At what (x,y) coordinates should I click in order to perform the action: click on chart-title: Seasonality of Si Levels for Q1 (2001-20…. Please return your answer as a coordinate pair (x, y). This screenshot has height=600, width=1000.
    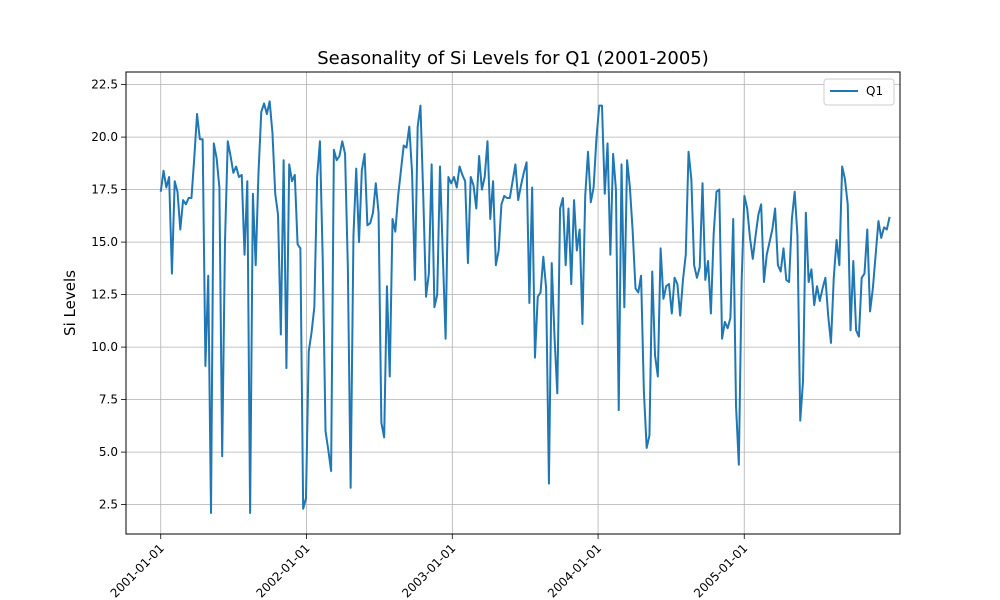
    Looking at the image, I should click on (513, 58).